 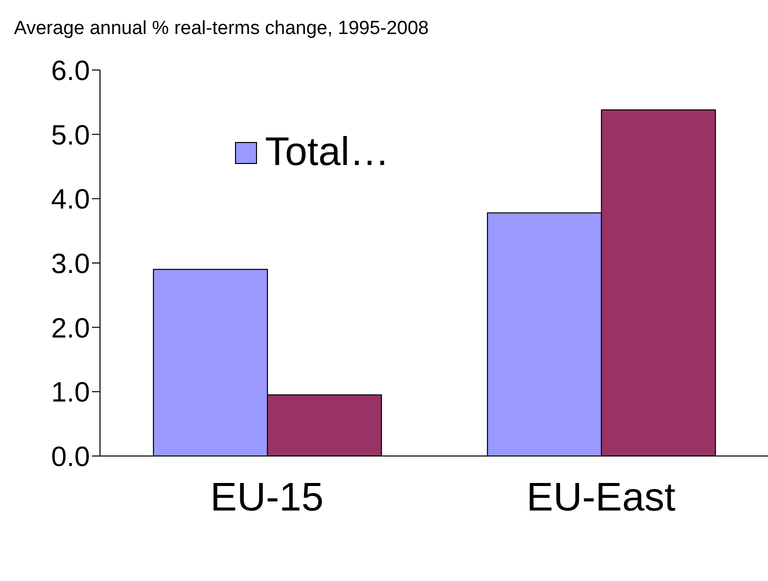 What do you see at coordinates (70, 392) in the screenshot?
I see `y-tick-label: 1.0` at bounding box center [70, 392].